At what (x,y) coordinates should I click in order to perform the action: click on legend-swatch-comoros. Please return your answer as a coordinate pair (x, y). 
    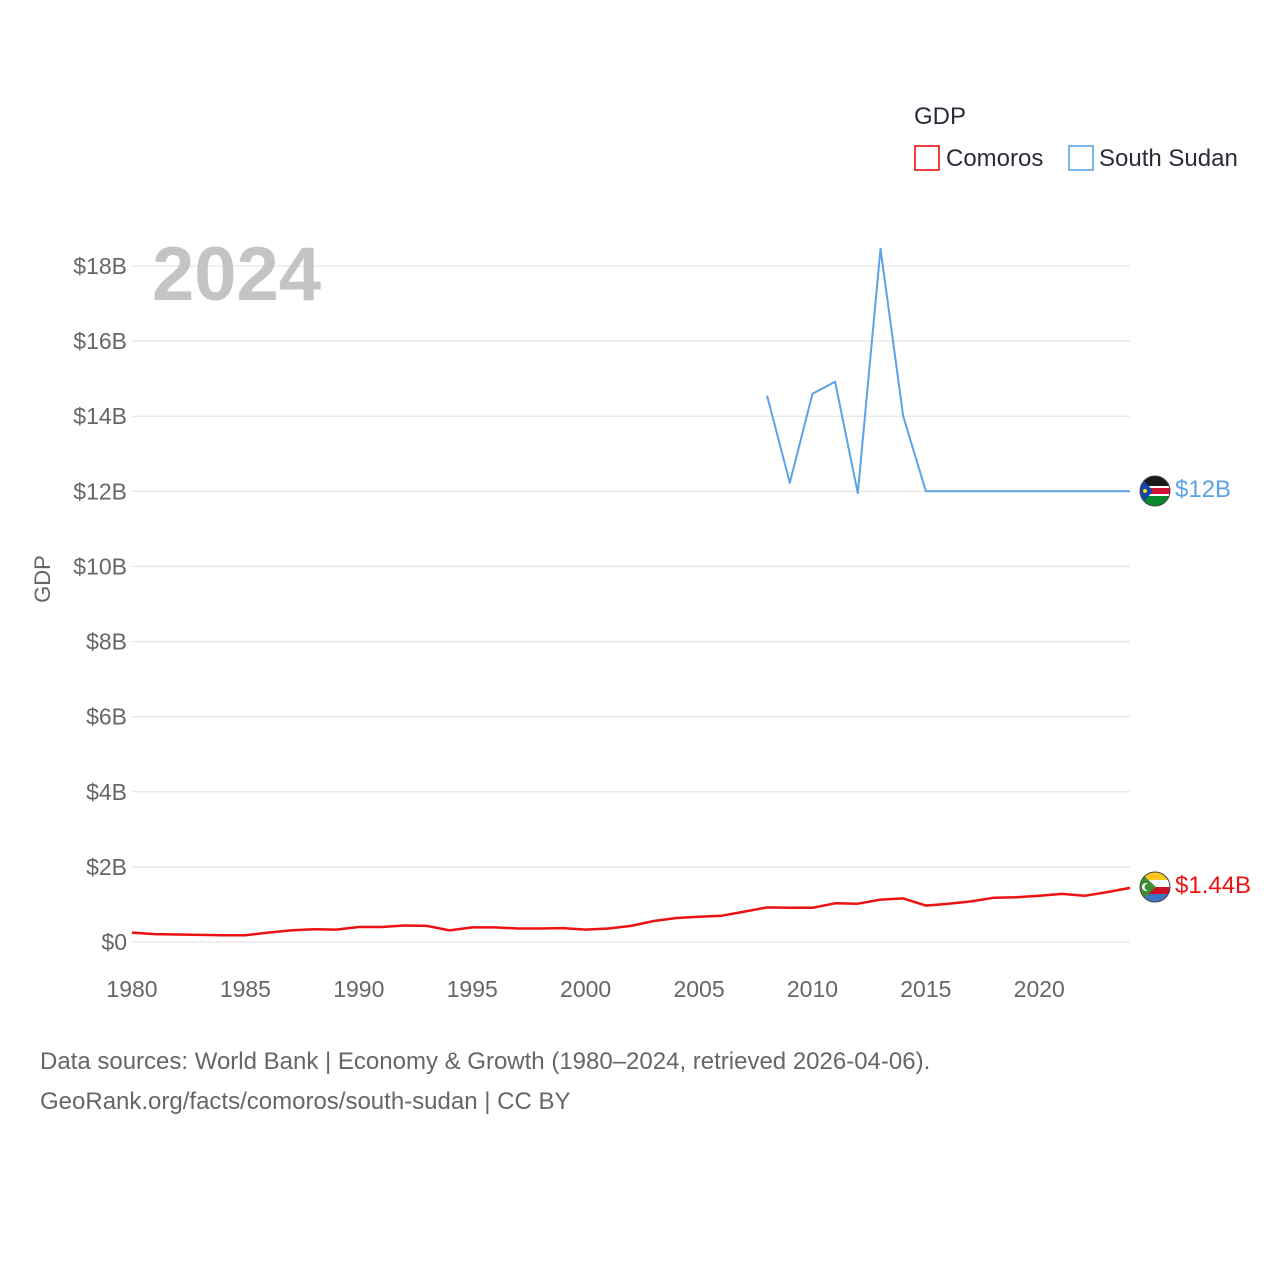
    Looking at the image, I should click on (927, 158).